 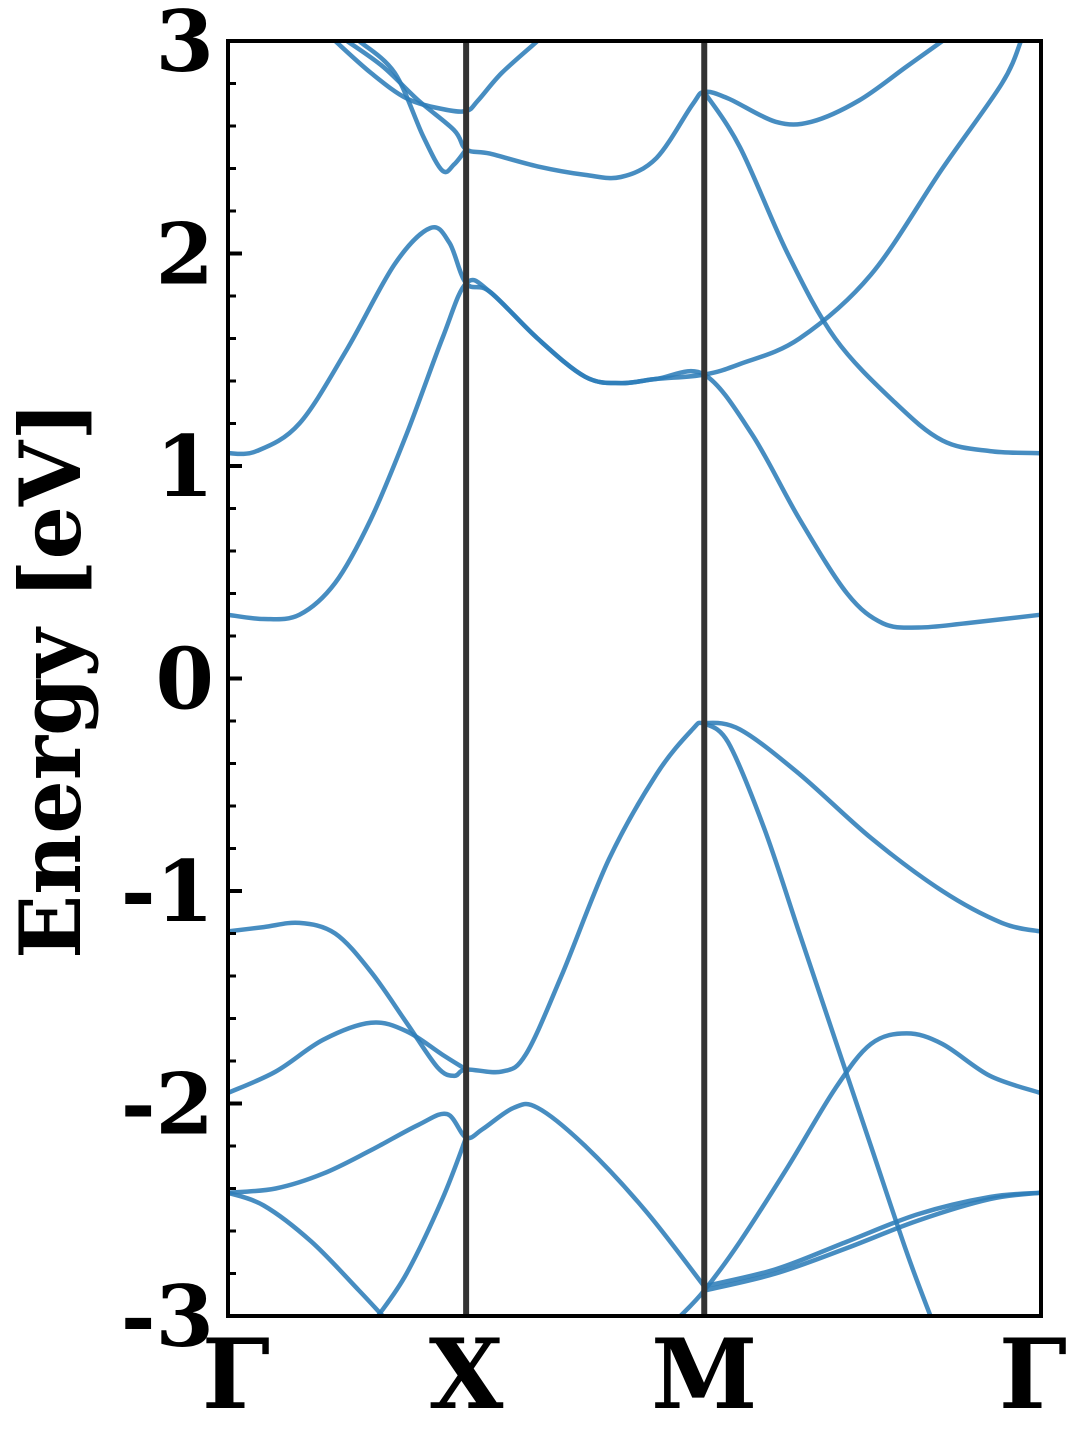 What do you see at coordinates (185, 45) in the screenshot?
I see `y-tick-label: 3` at bounding box center [185, 45].